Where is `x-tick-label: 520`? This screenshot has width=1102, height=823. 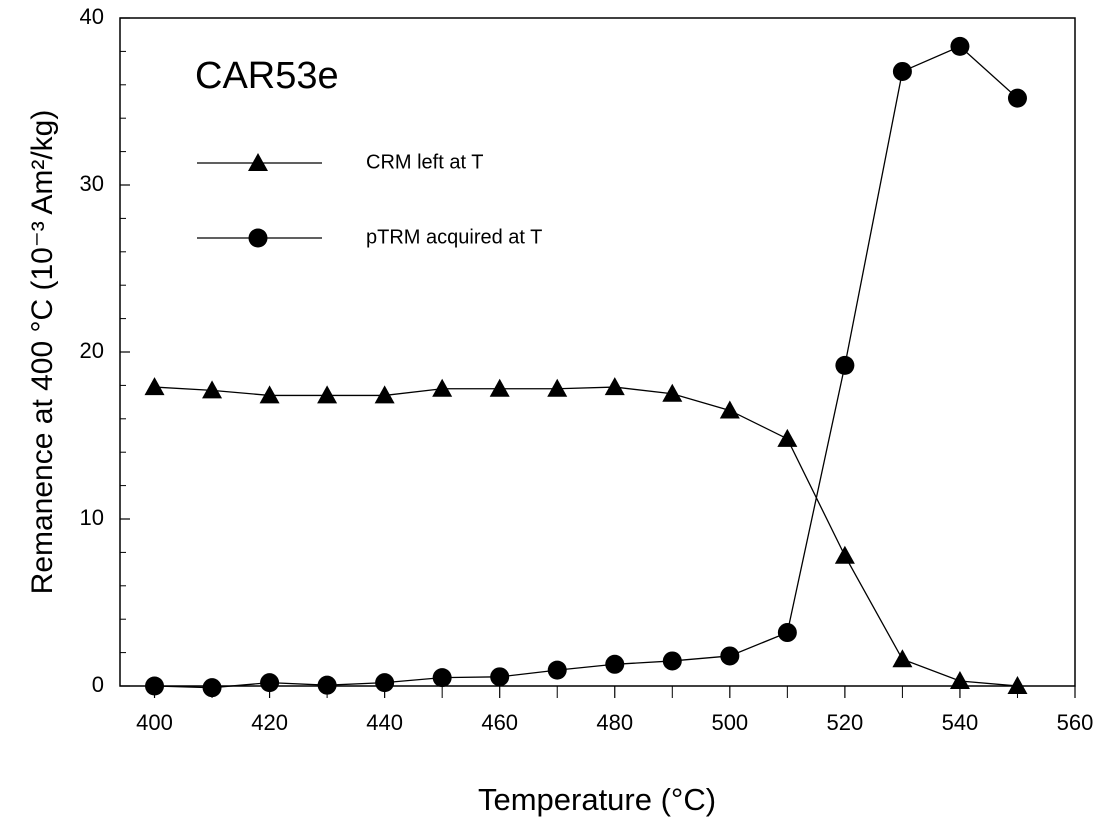 x-tick-label: 520 is located at coordinates (845, 722).